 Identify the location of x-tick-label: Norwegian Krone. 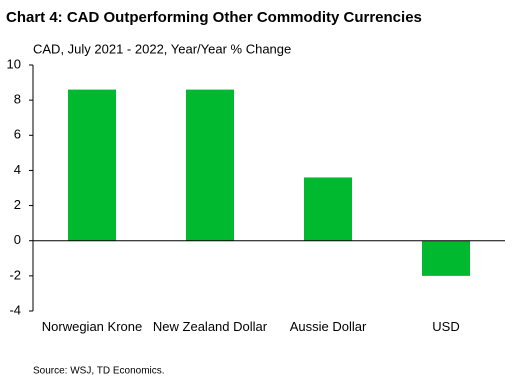
(92, 326).